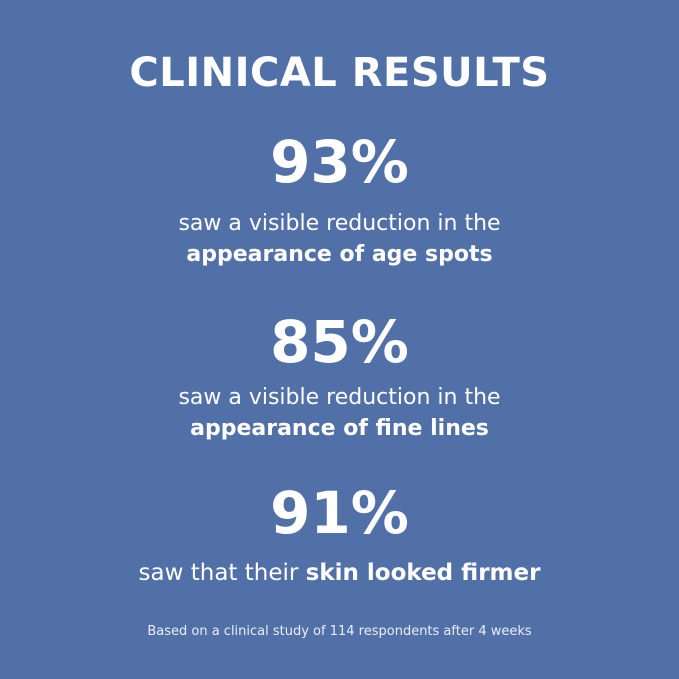 Image resolution: width=679 pixels, height=679 pixels. Describe the element at coordinates (339, 428) in the screenshot. I see `stat-description-bold: appearance of fine lines` at that location.